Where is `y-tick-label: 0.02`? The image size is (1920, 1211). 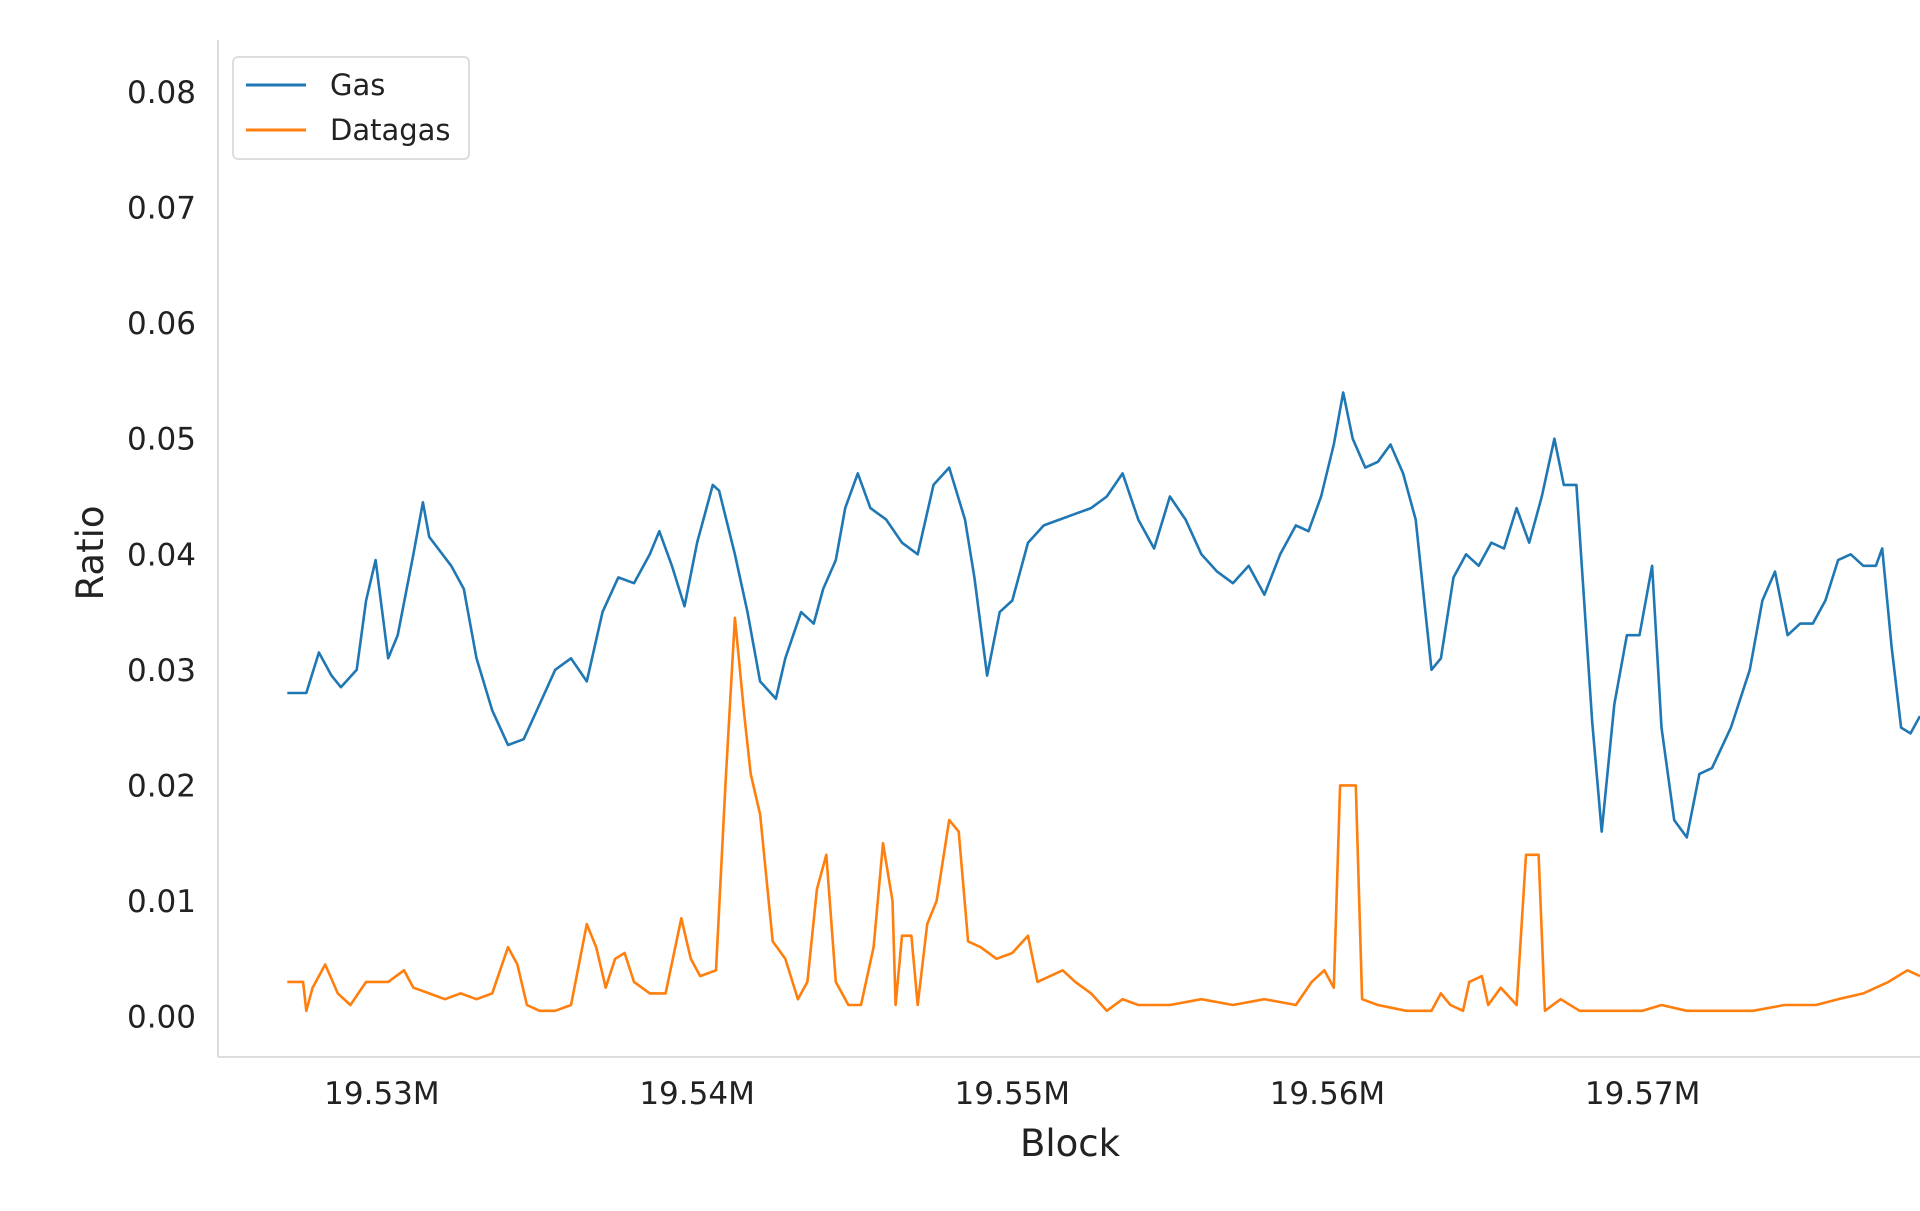
y-tick-label: 0.02 is located at coordinates (161, 786).